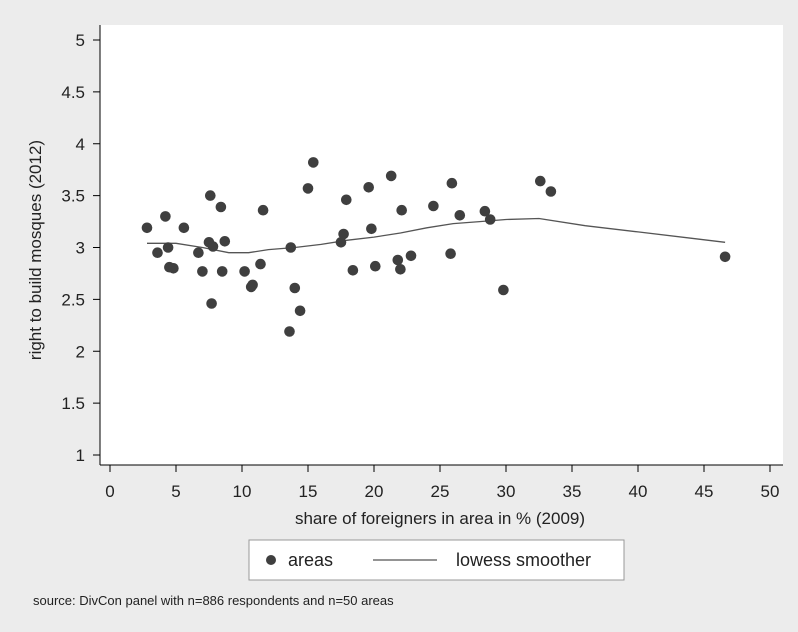  I want to click on legend-label-lowess: lowess smoother, so click(523, 560).